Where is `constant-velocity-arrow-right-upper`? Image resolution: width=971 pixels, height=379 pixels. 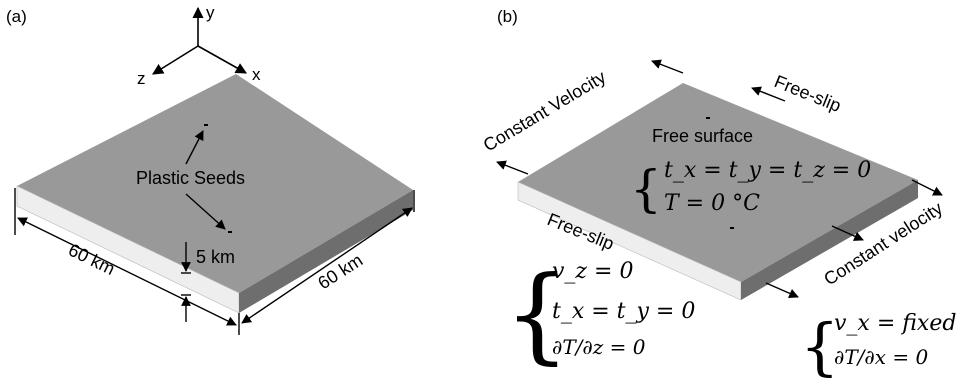 constant-velocity-arrow-right-upper is located at coordinates (927, 187).